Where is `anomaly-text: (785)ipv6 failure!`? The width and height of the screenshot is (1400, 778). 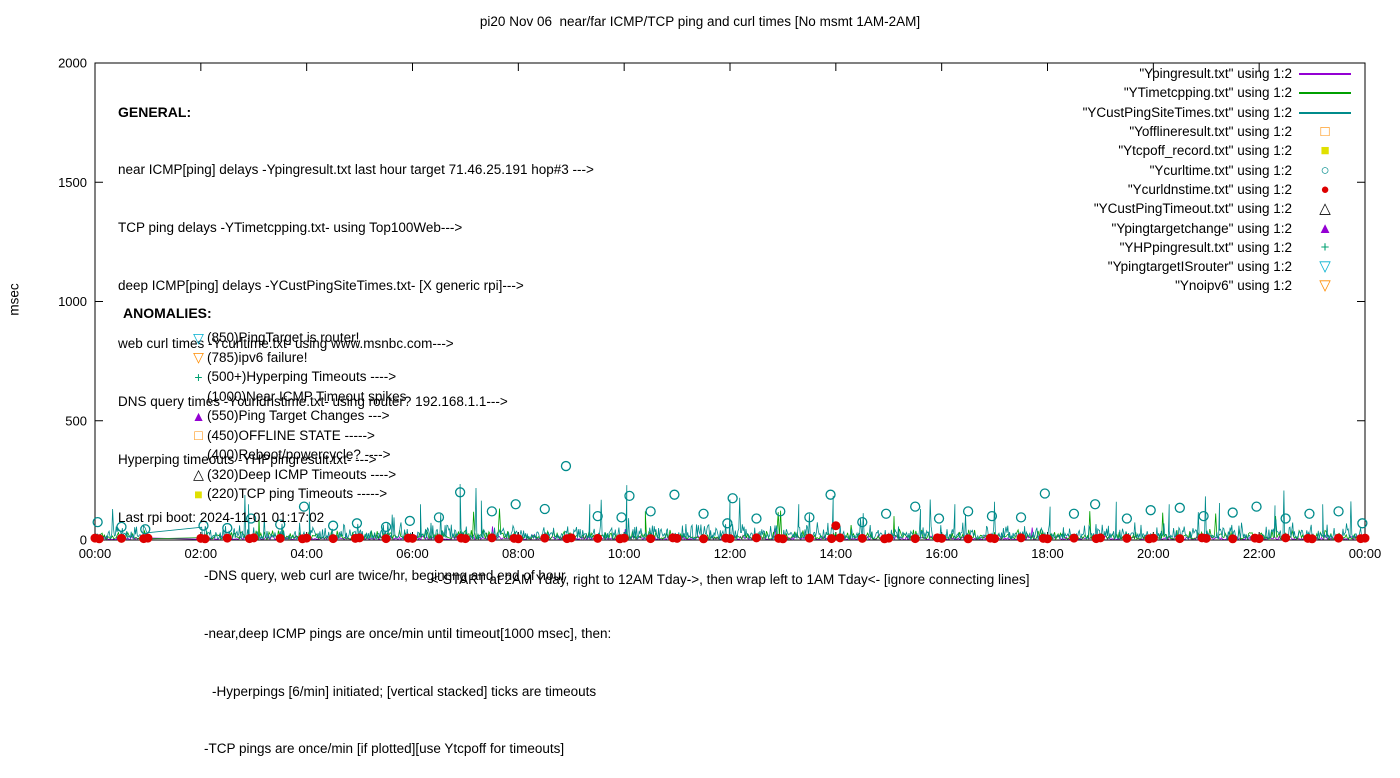 anomaly-text: (785)ipv6 failure! is located at coordinates (257, 357).